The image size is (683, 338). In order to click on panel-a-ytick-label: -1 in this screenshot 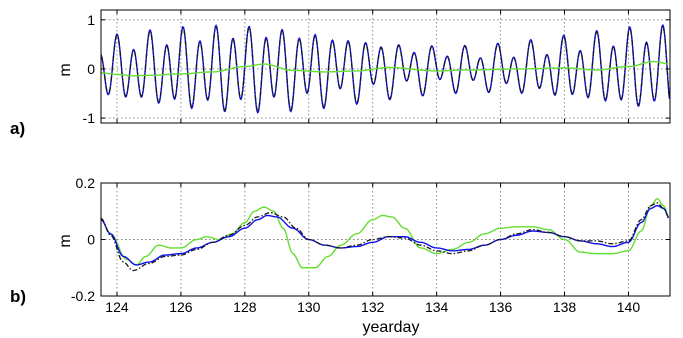, I will do `click(89, 118)`.